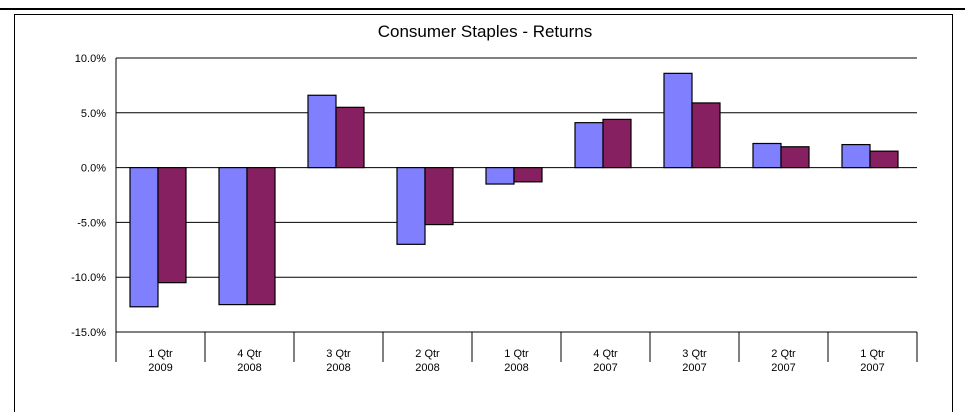 The height and width of the screenshot is (413, 965). What do you see at coordinates (93, 169) in the screenshot?
I see `y-tick-label: 0.0%` at bounding box center [93, 169].